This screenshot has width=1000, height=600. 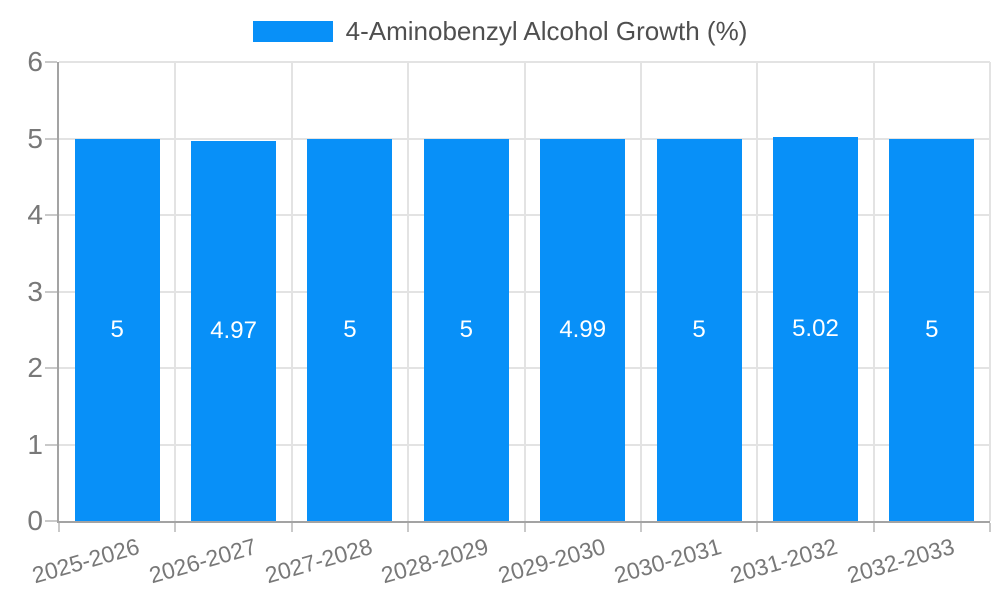 I want to click on bar-value-label: 4.99, so click(x=583, y=330).